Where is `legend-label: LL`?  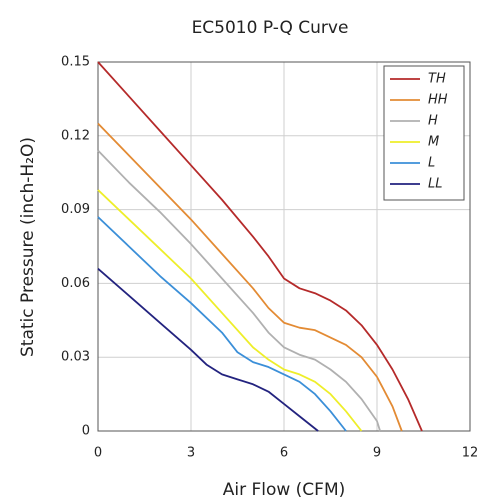 legend-label: LL is located at coordinates (435, 184).